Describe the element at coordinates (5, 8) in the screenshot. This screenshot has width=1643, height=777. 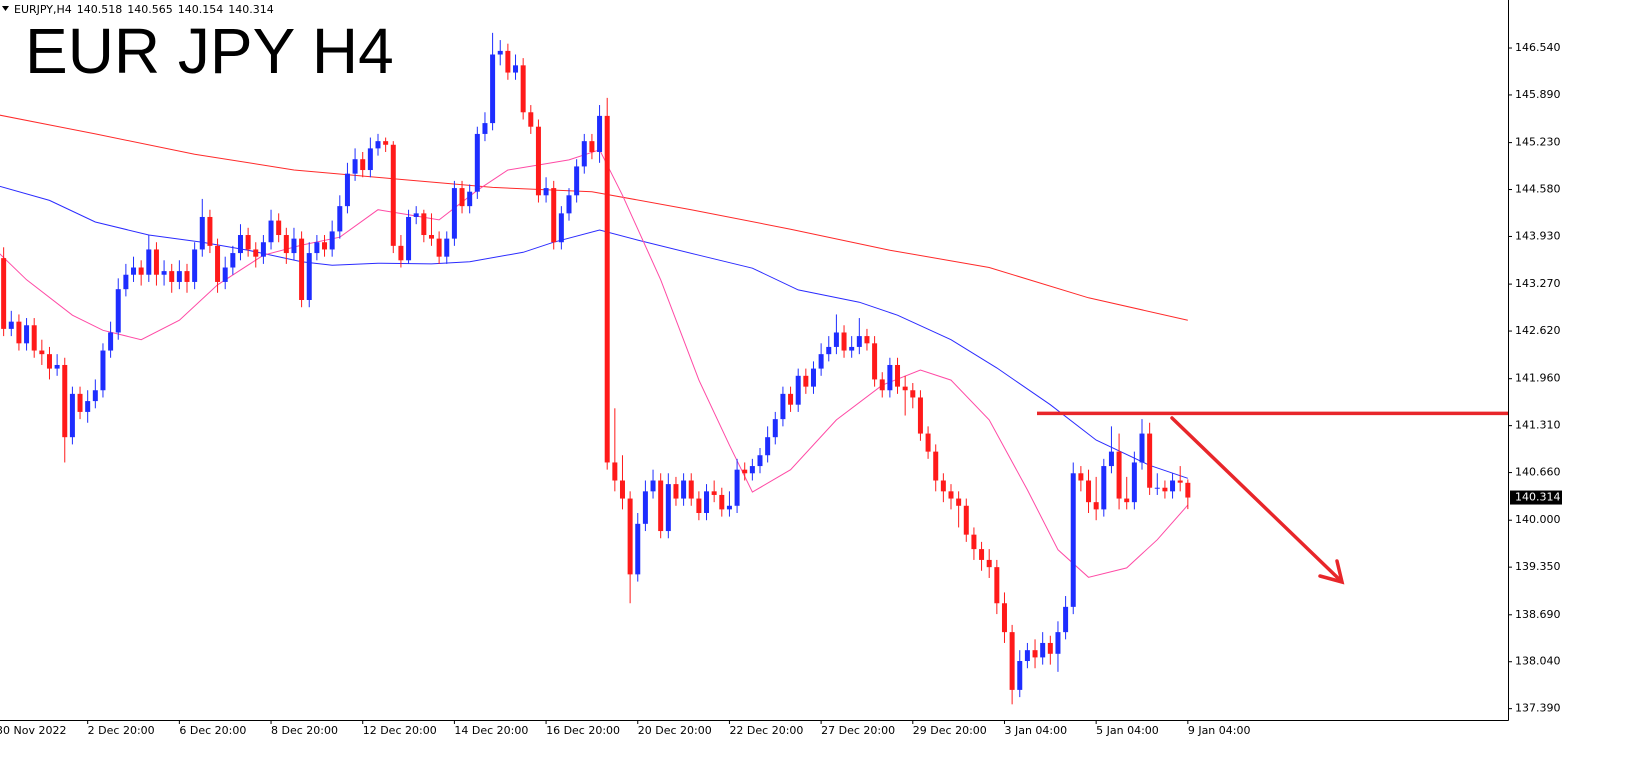
I see `menu-triangle` at that location.